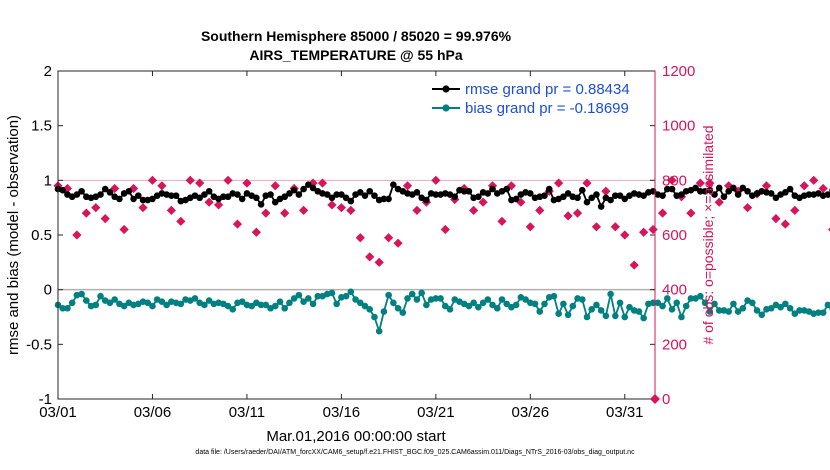  What do you see at coordinates (13, 235) in the screenshot?
I see `y-axis-left-label: rmse and bias (model - observation)` at bounding box center [13, 235].